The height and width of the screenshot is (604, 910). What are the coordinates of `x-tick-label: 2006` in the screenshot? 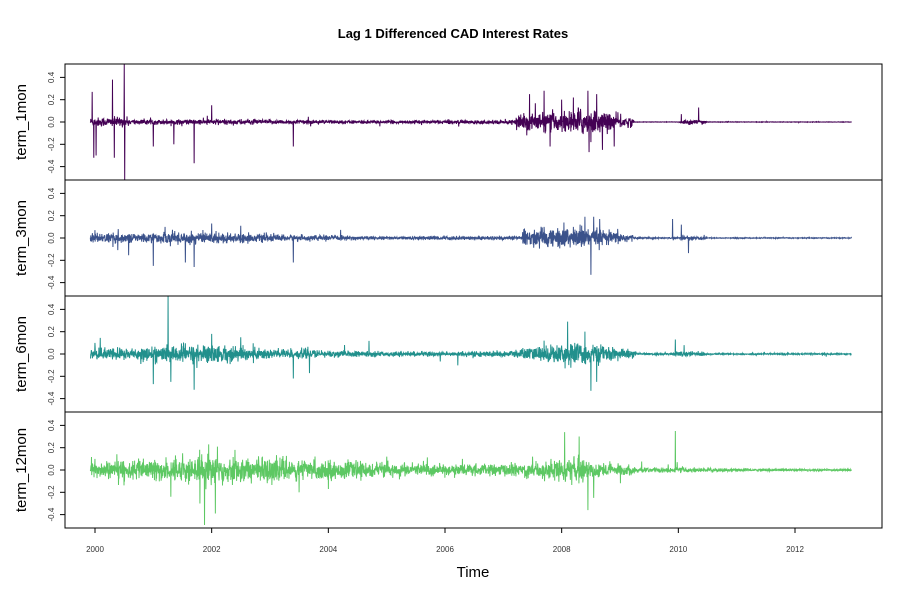 It's located at (445, 549).